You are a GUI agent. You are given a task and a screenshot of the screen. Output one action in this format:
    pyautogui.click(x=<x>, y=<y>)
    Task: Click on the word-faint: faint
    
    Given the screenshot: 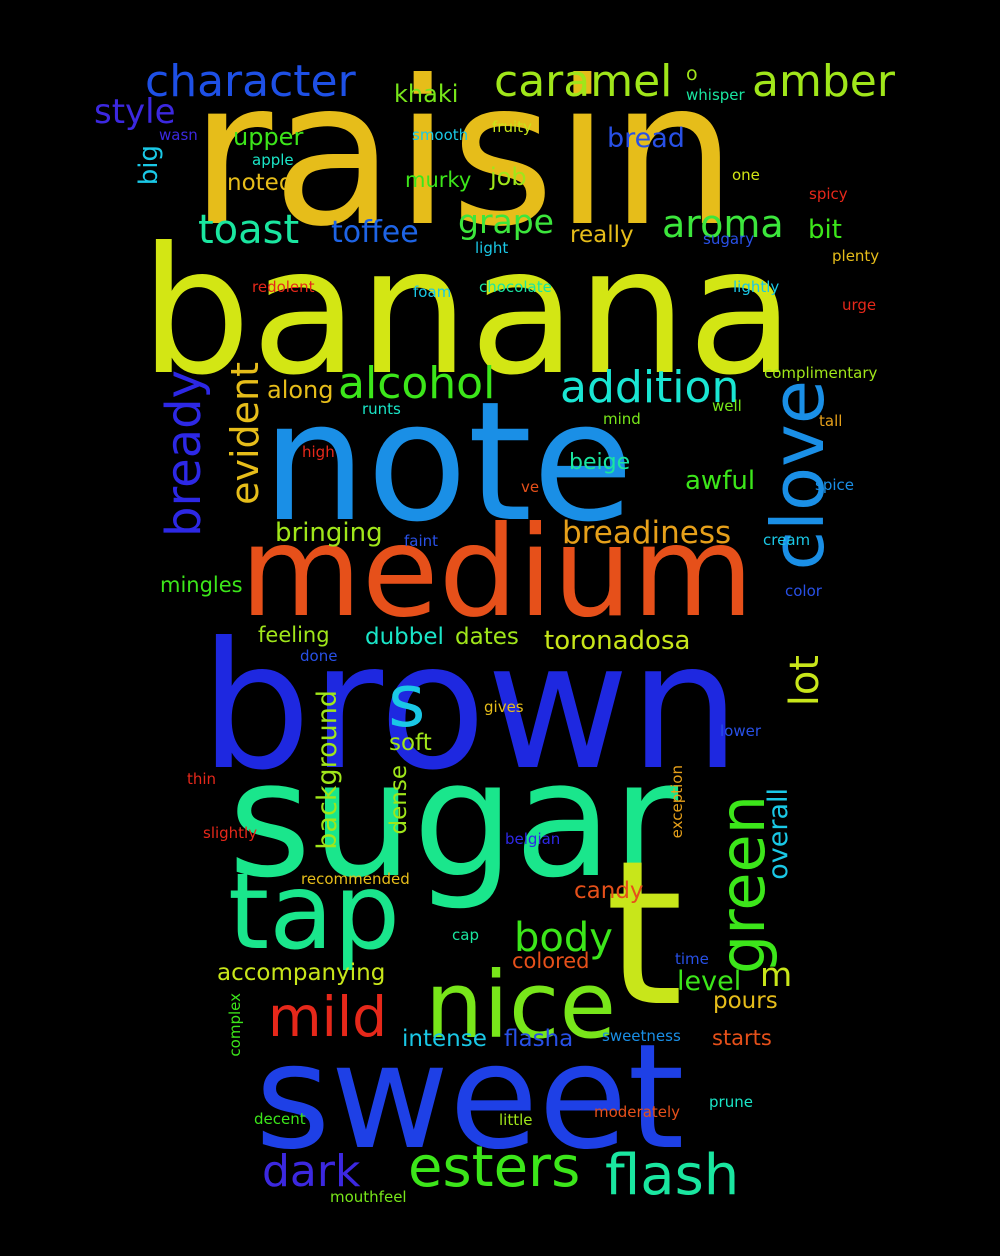 What is the action you would take?
    pyautogui.click(x=421, y=541)
    